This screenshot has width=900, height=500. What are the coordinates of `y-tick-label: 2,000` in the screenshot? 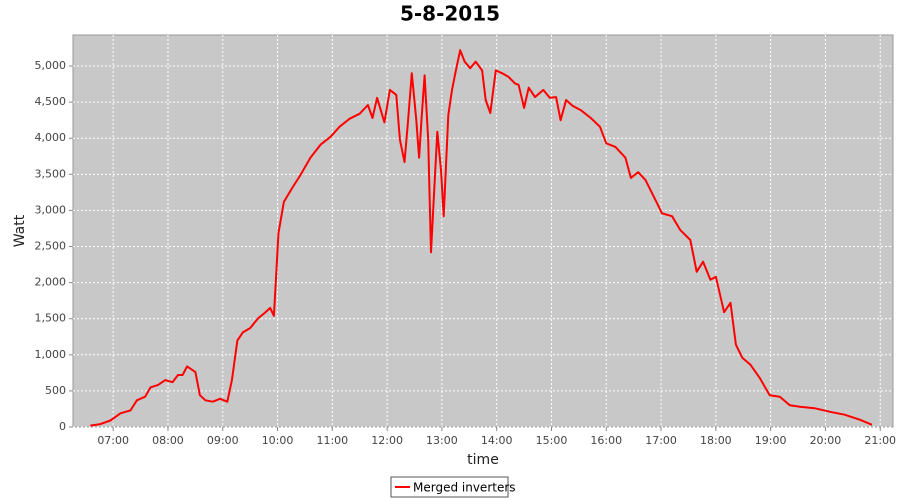 It's located at (51, 282).